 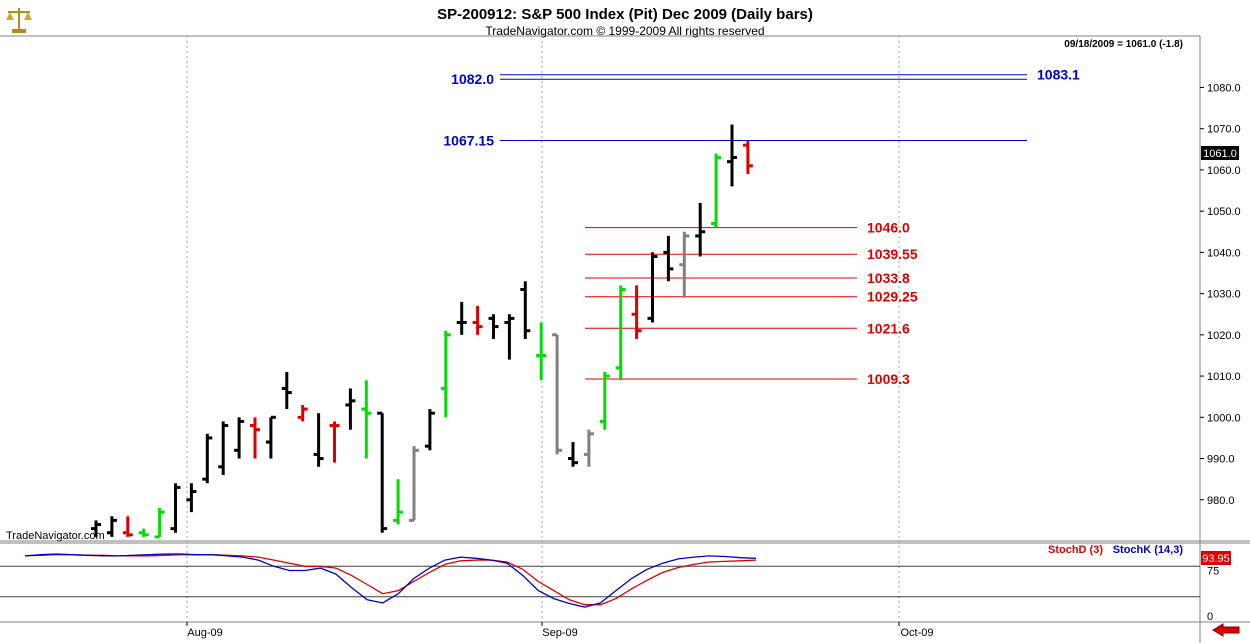 I want to click on level-label: 1033.8, so click(x=888, y=278).